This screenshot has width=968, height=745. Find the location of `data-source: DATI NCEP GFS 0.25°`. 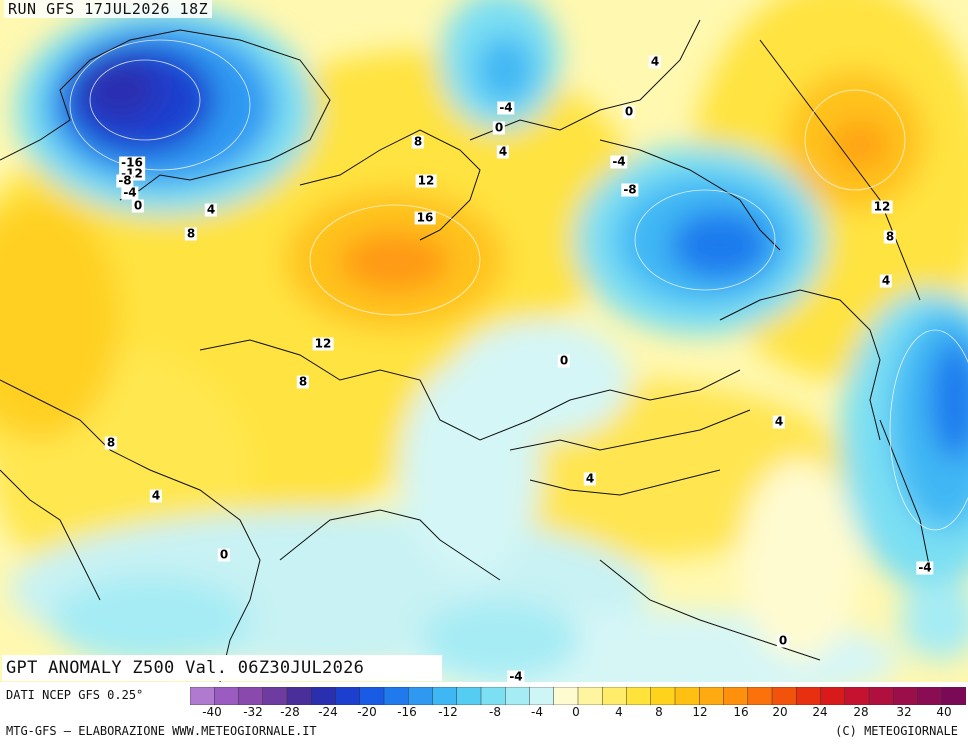

data-source: DATI NCEP GFS 0.25° is located at coordinates (75, 695).